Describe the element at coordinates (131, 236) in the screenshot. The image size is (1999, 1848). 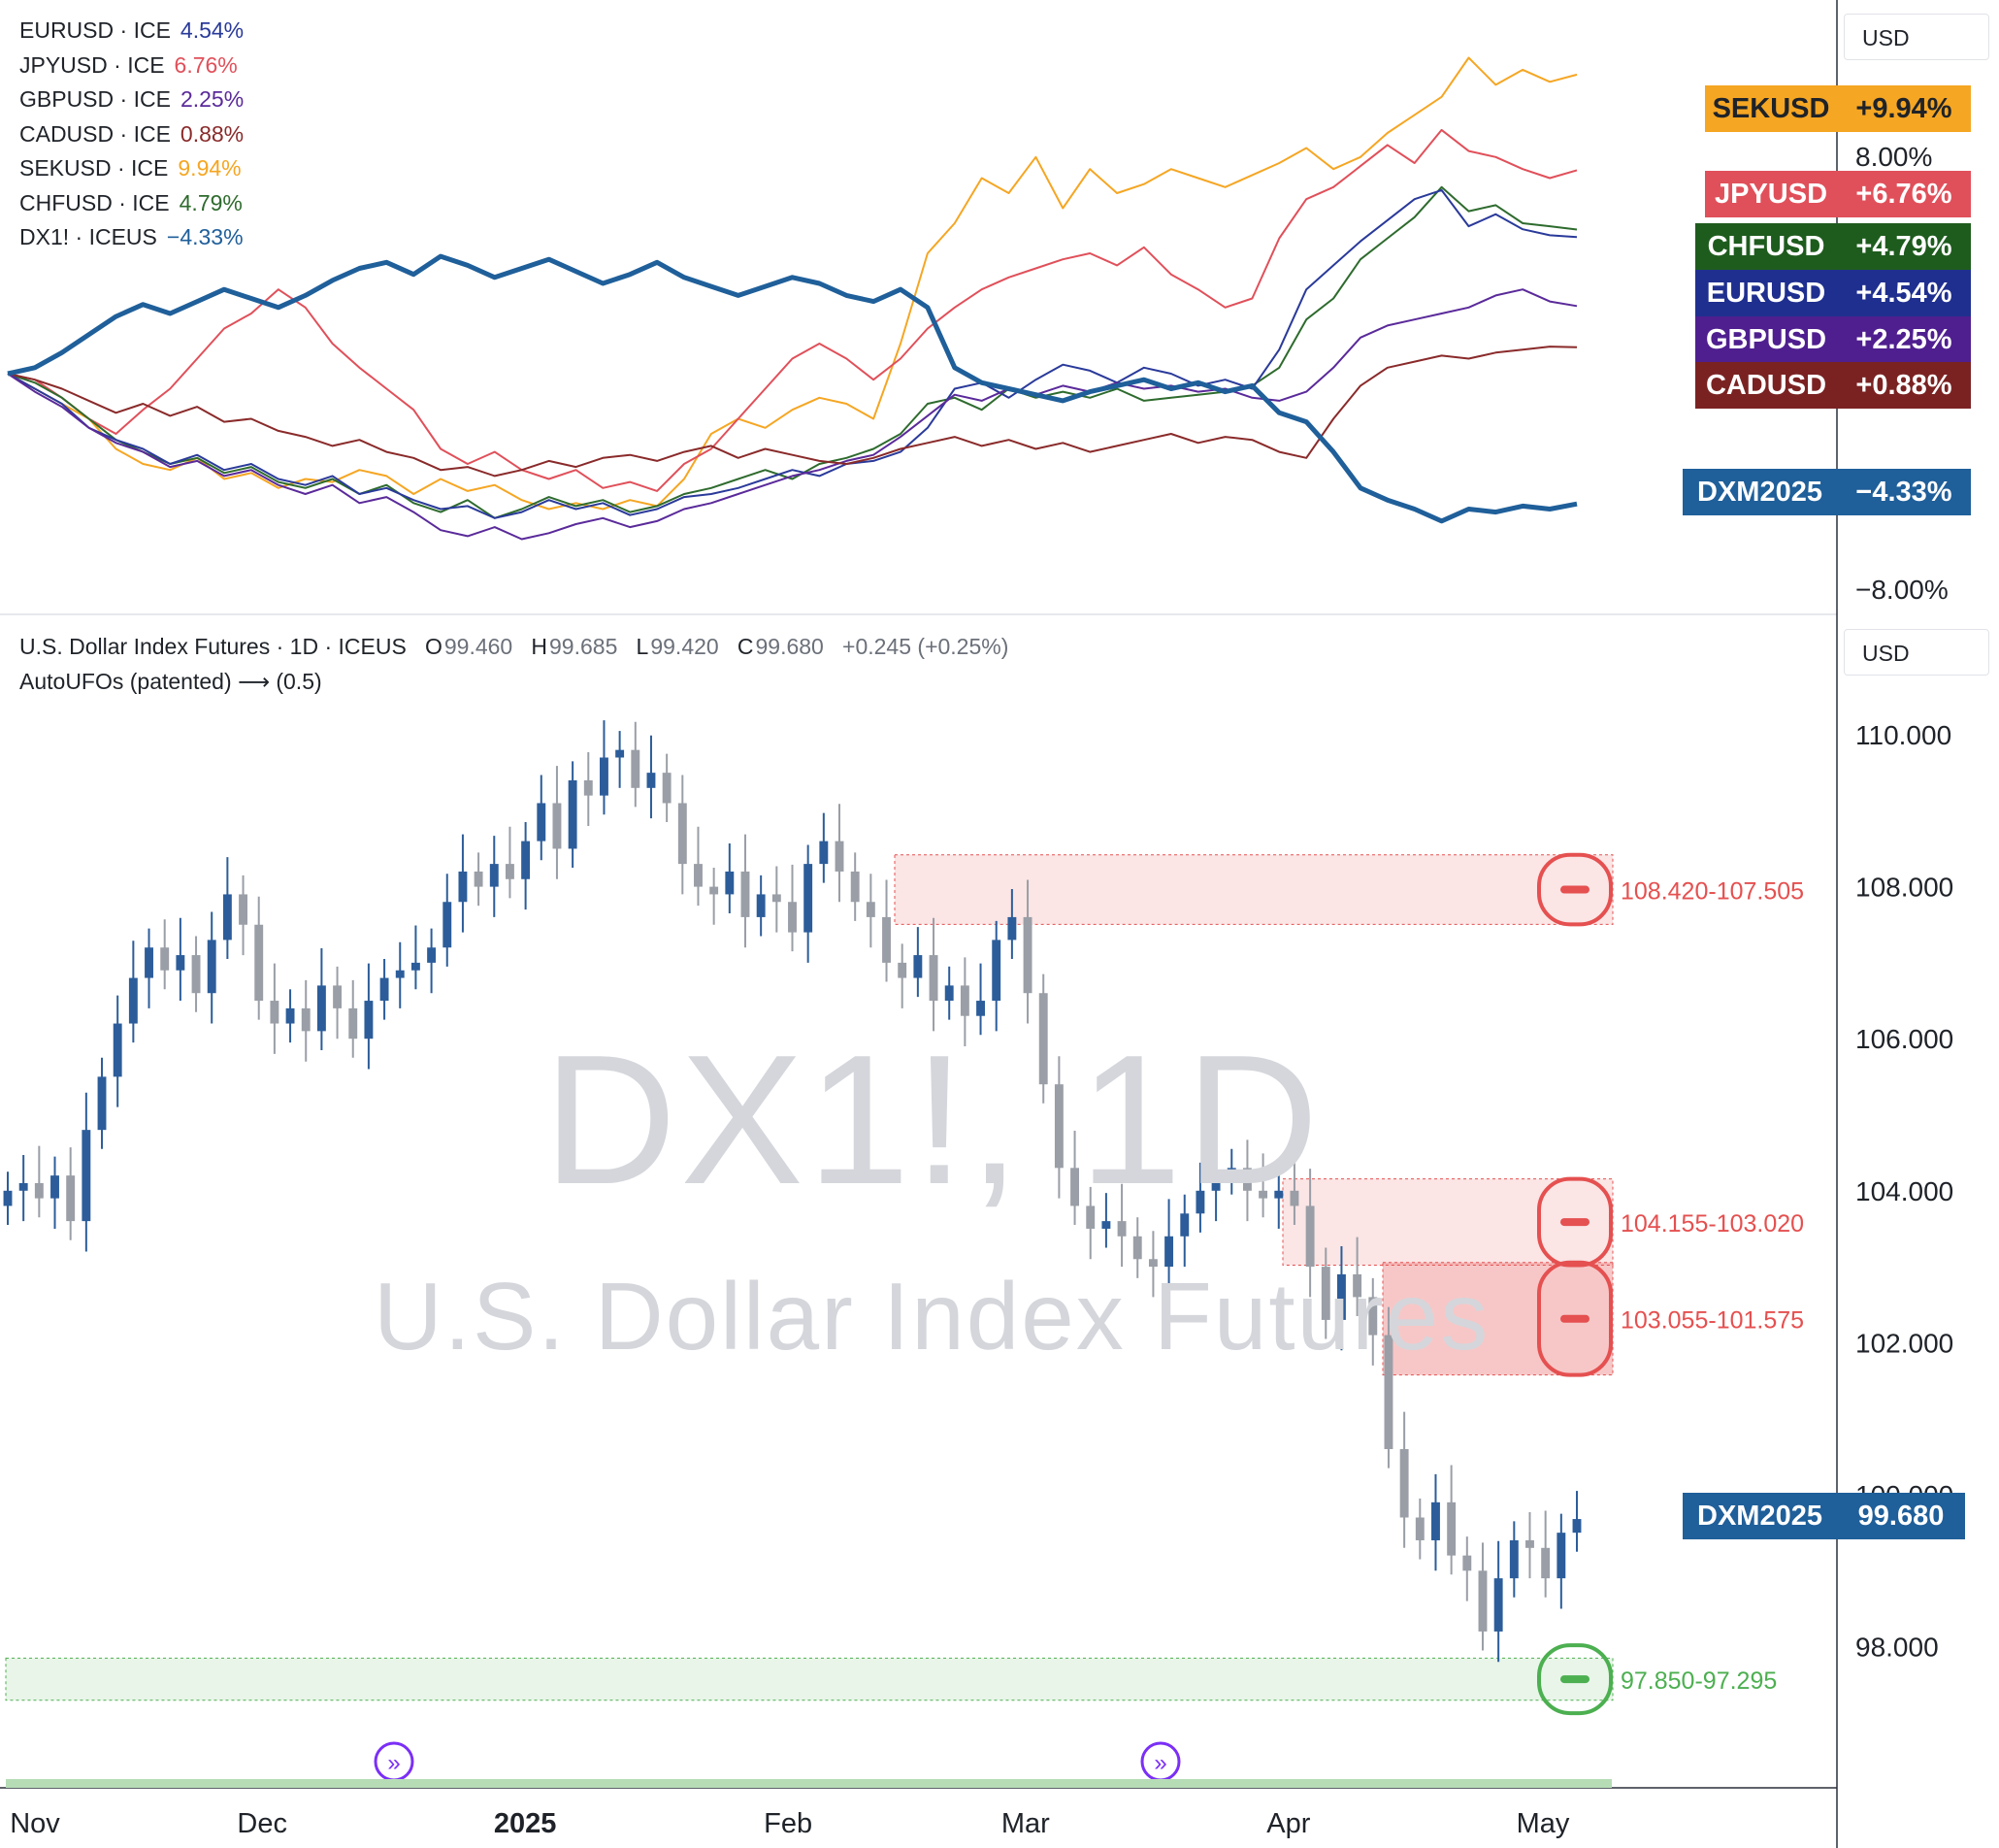
I see `legend-row-dx1: DX1! · ICEUS −4.33%` at that location.